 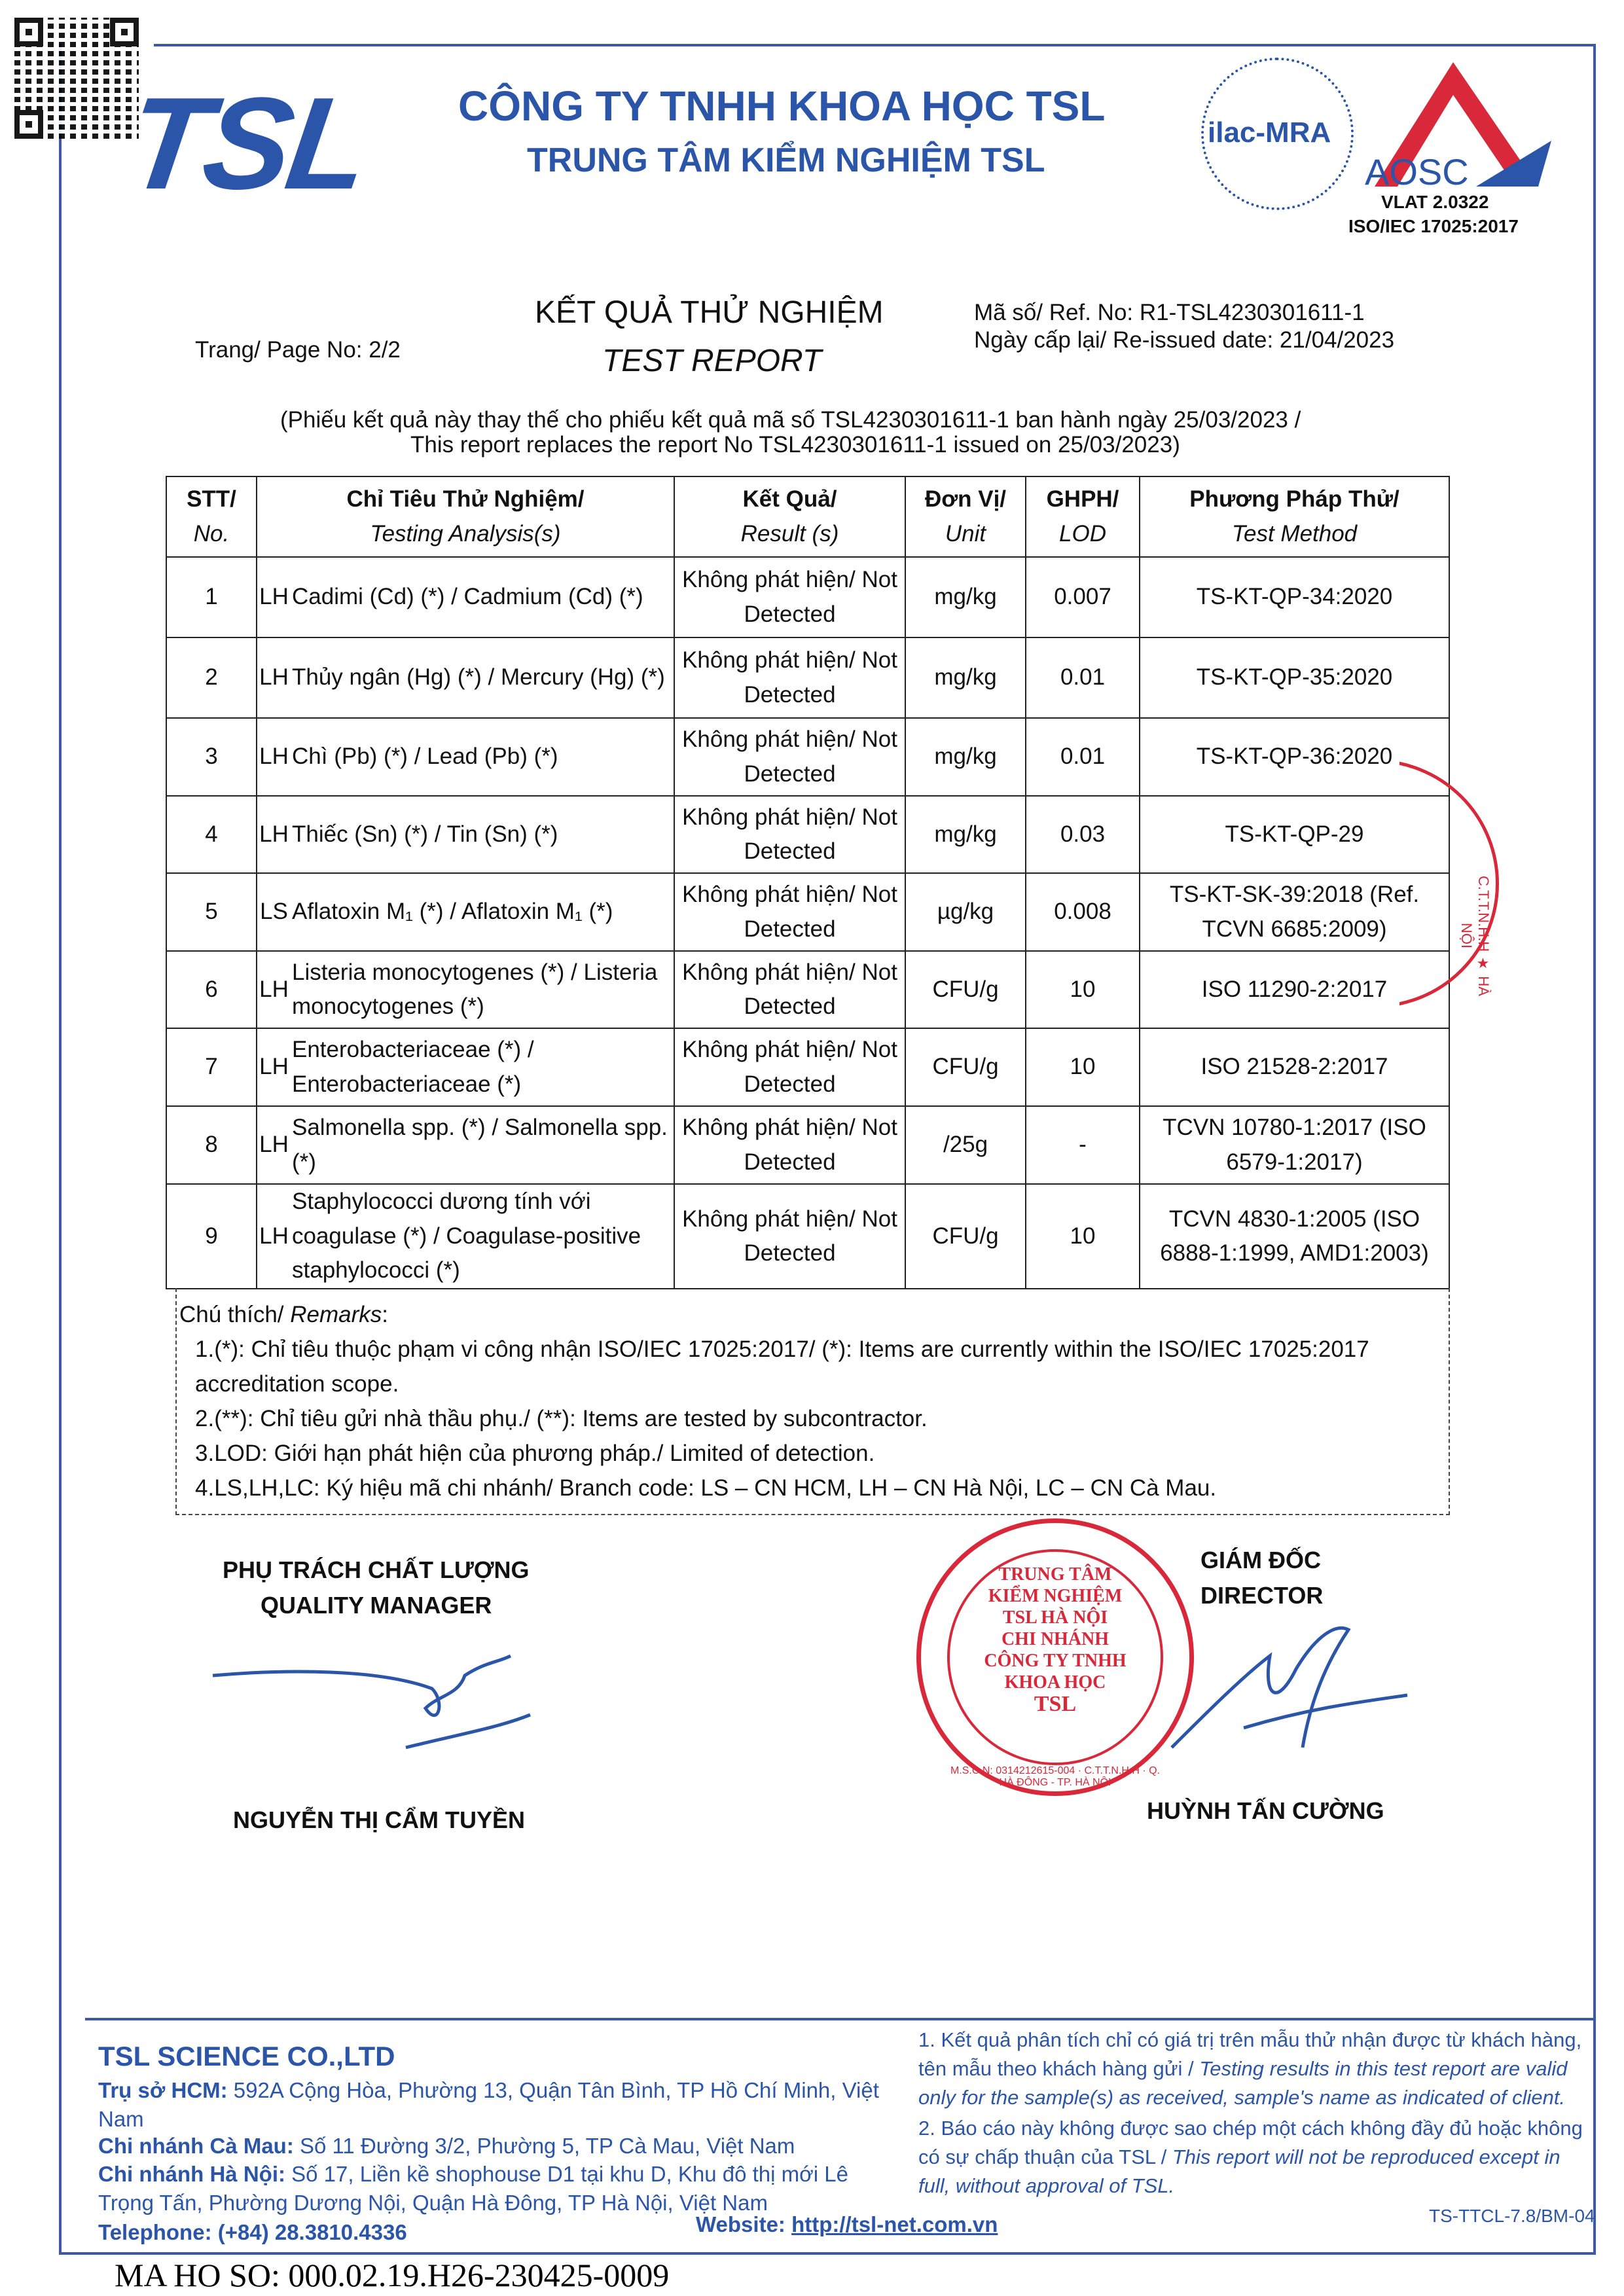 I want to click on tsl-logo: TSL, so click(x=246, y=144).